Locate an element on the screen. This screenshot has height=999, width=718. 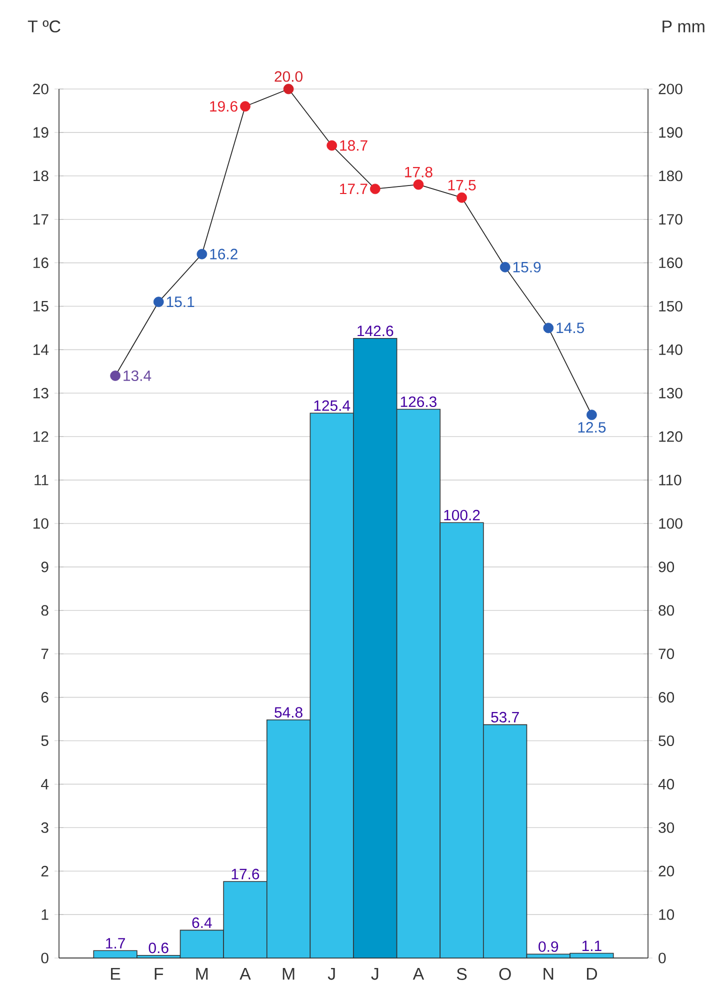
x-tick-label: D is located at coordinates (592, 974).